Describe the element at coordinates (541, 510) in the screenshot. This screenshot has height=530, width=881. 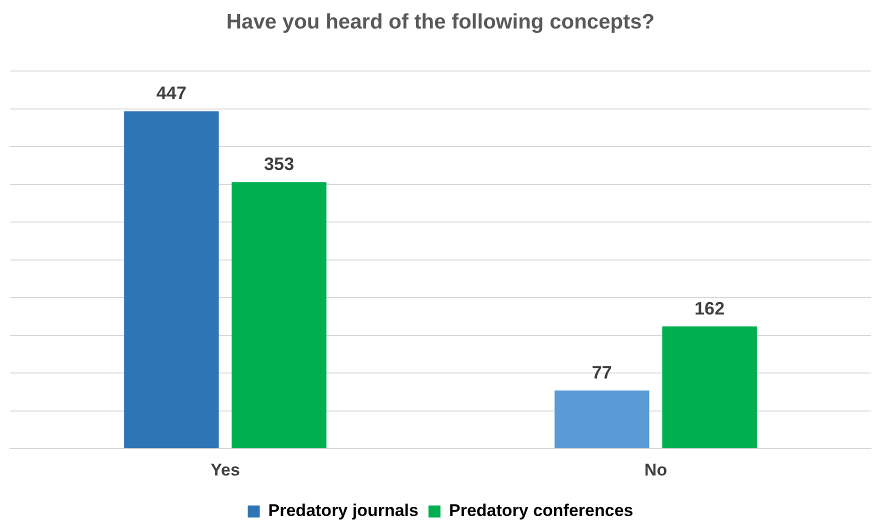
I see `legend-label: Predatory conferences` at that location.